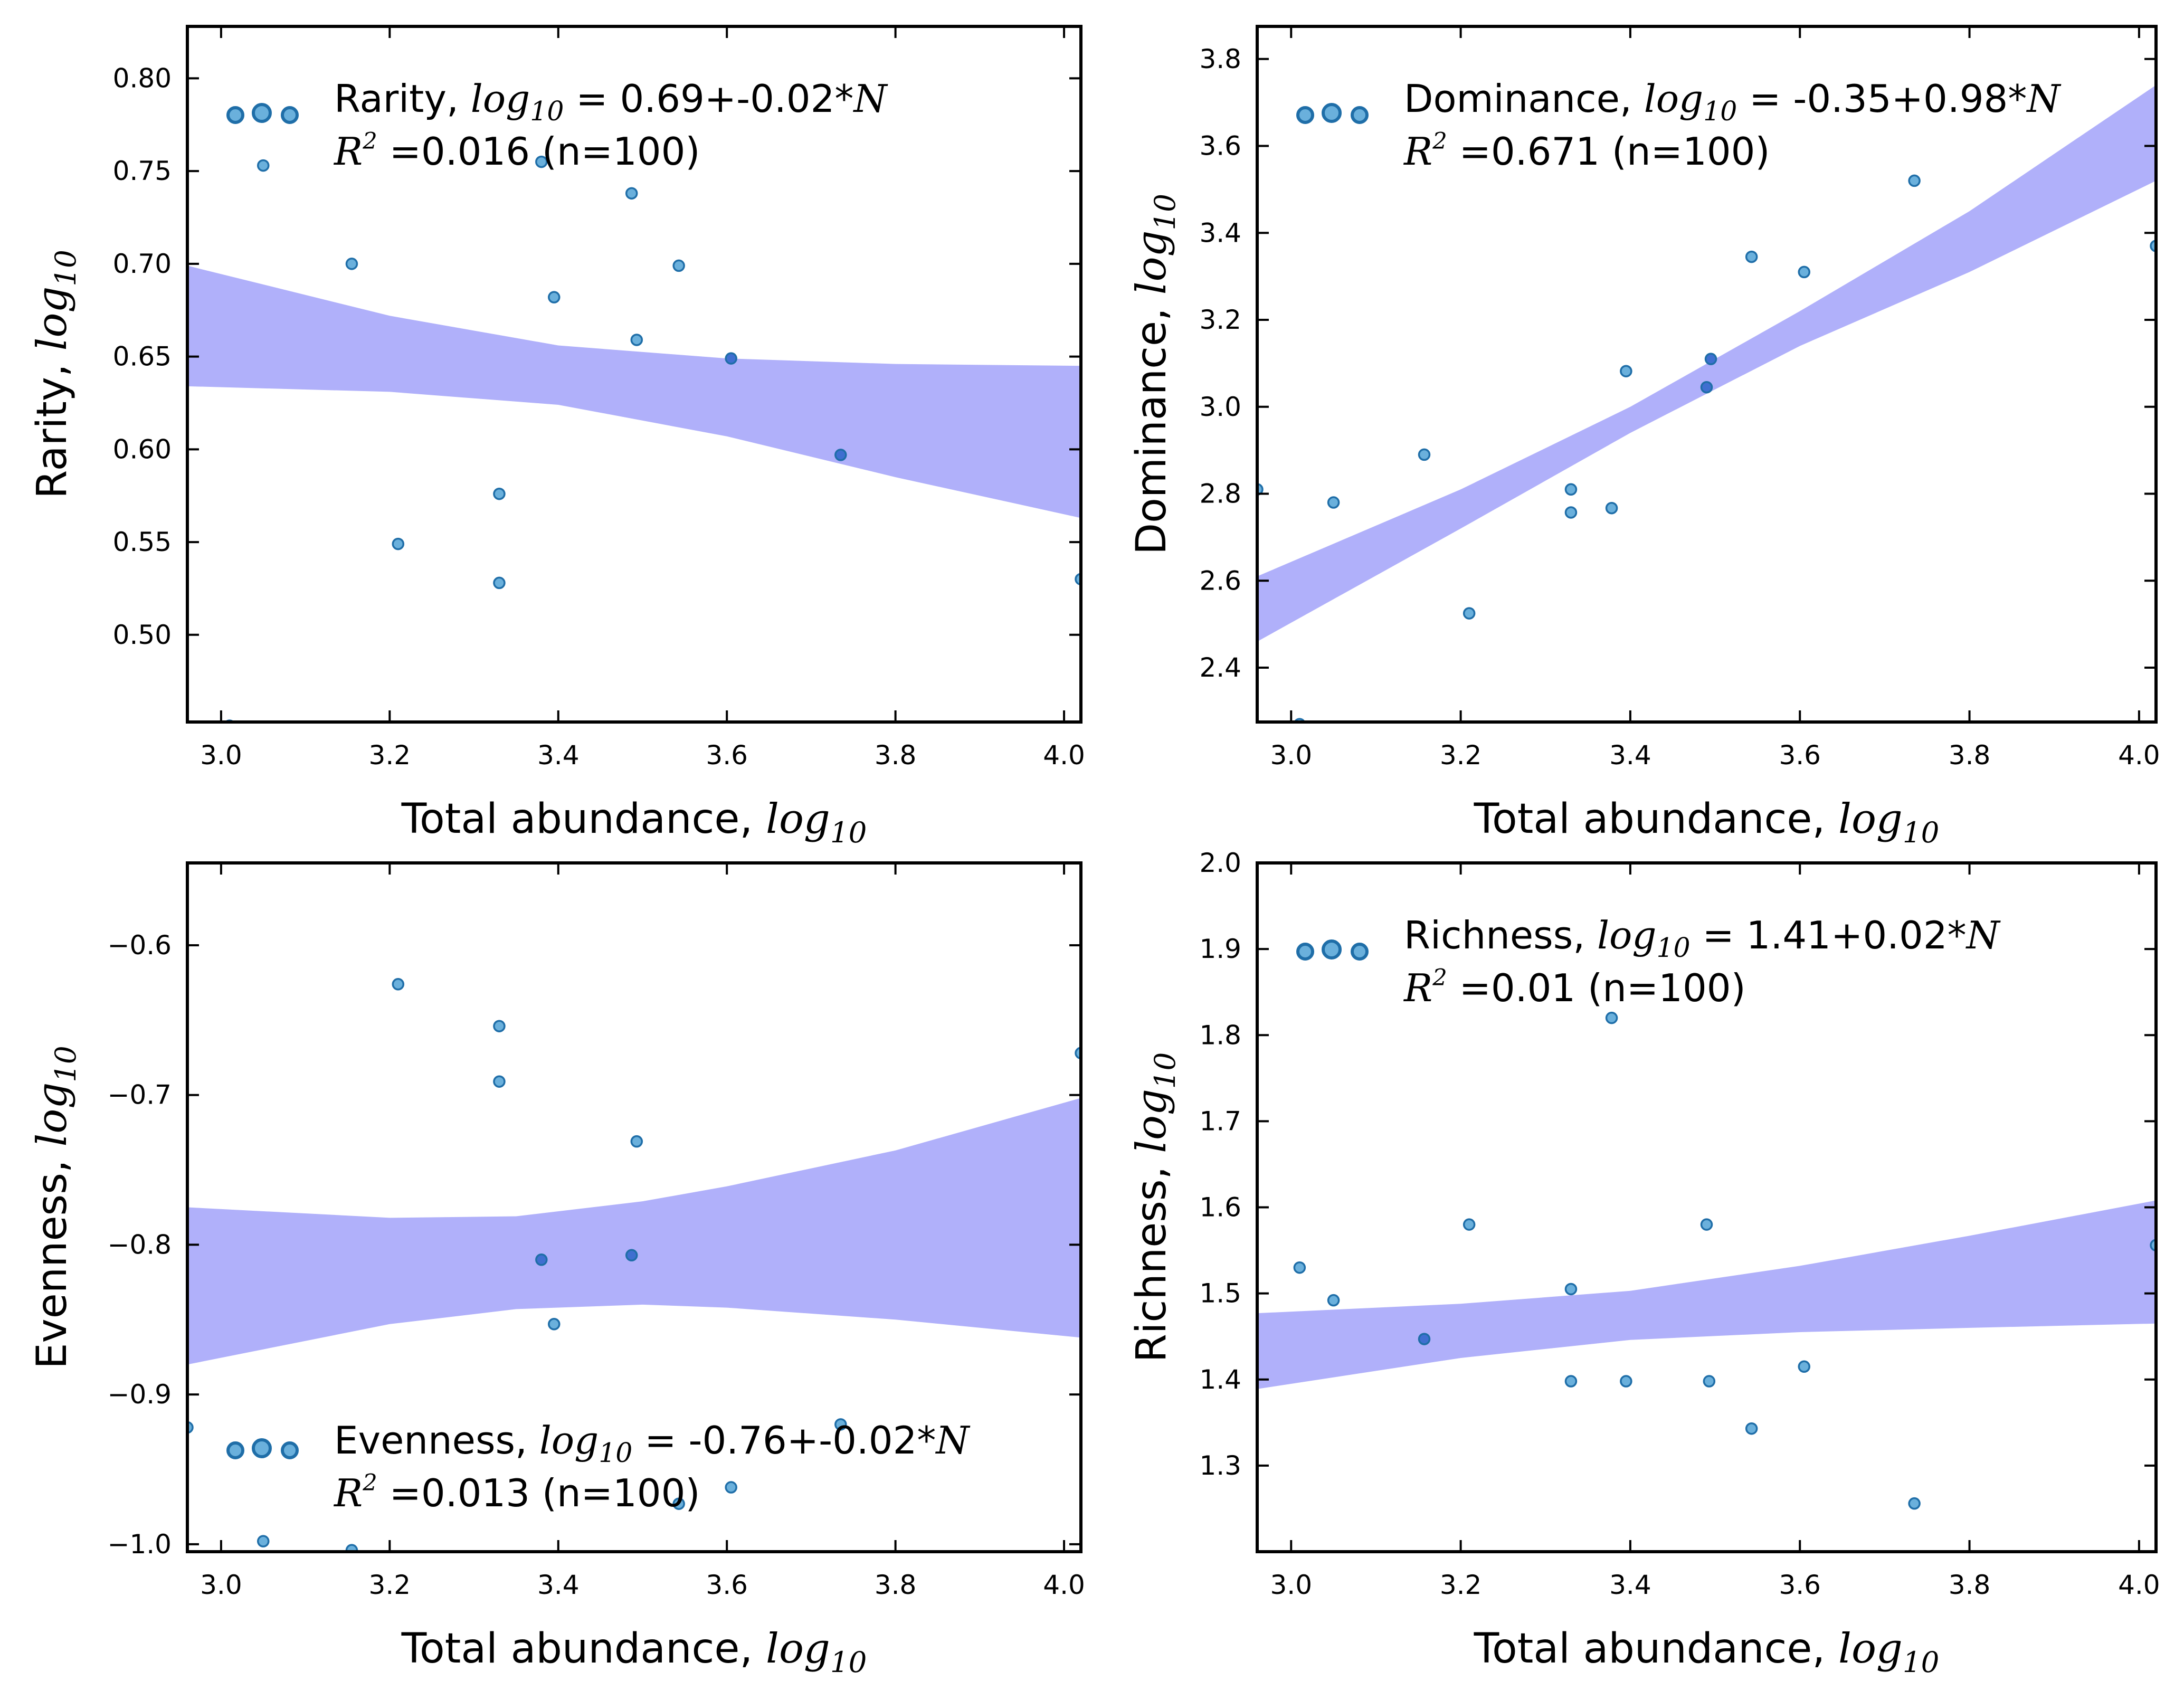 Image resolution: width=2184 pixels, height=1700 pixels. Describe the element at coordinates (516, 151) in the screenshot. I see `legend-r-squared: R2 =0.016 (n=100)` at that location.